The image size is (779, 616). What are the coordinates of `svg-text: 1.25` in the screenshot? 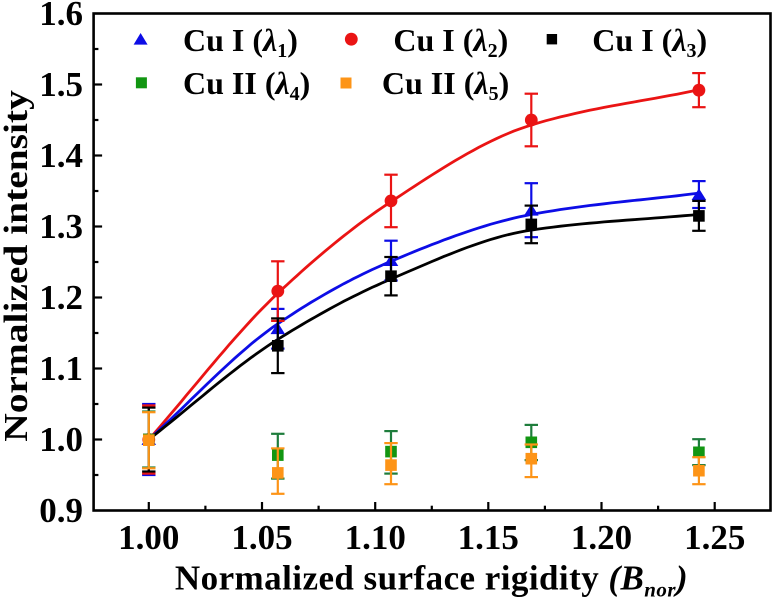 It's located at (714, 537).